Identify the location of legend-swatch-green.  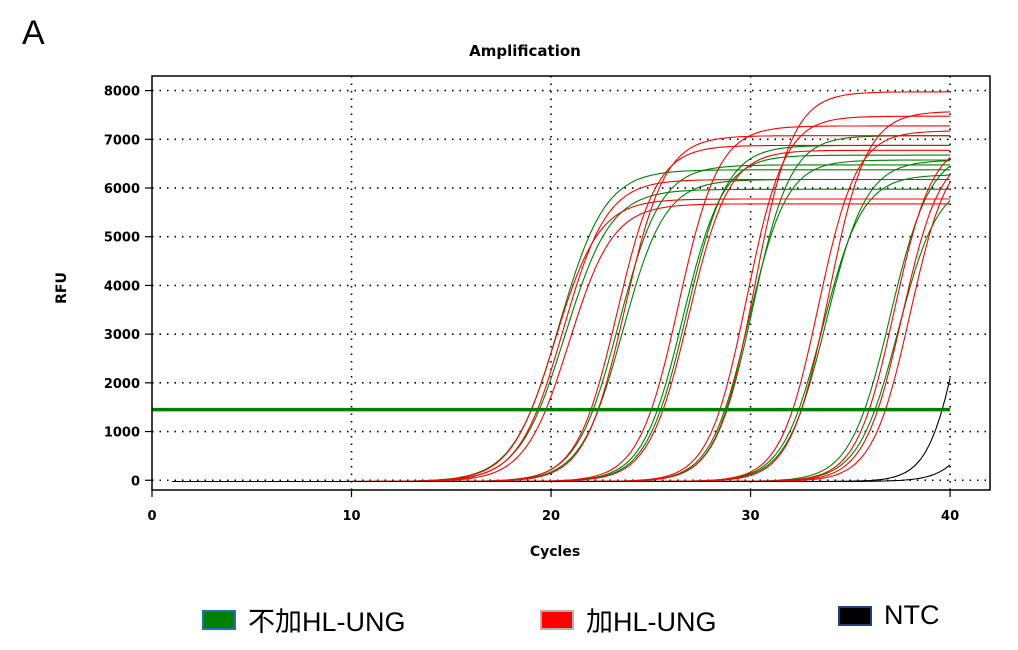
(219, 619).